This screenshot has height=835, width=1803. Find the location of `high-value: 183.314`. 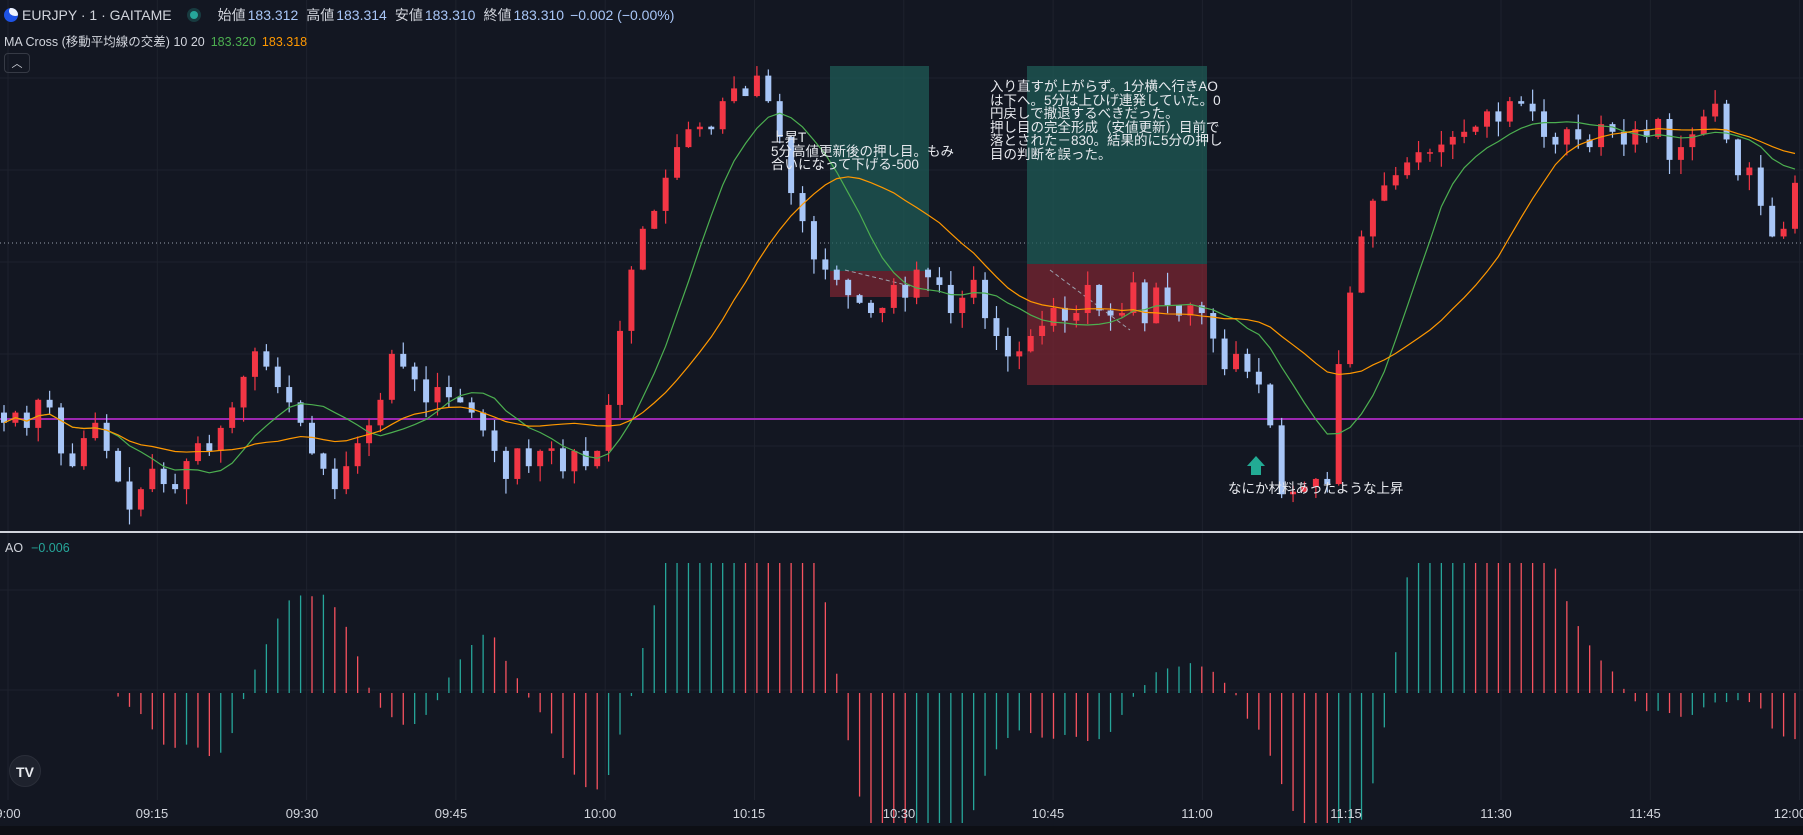

high-value: 183.314 is located at coordinates (361, 15).